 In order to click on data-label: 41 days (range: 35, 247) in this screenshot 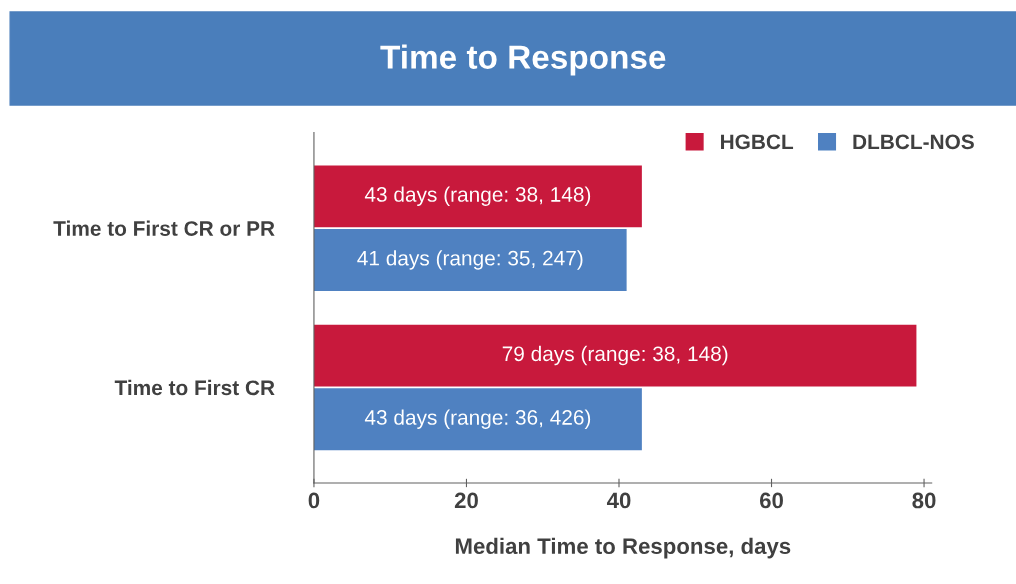, I will do `click(470, 260)`.